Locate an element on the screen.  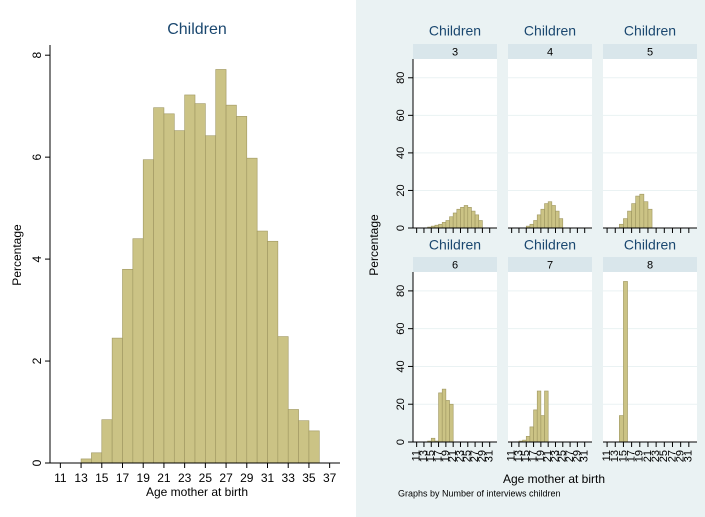
x-tick-label: 11 is located at coordinates (607, 455).